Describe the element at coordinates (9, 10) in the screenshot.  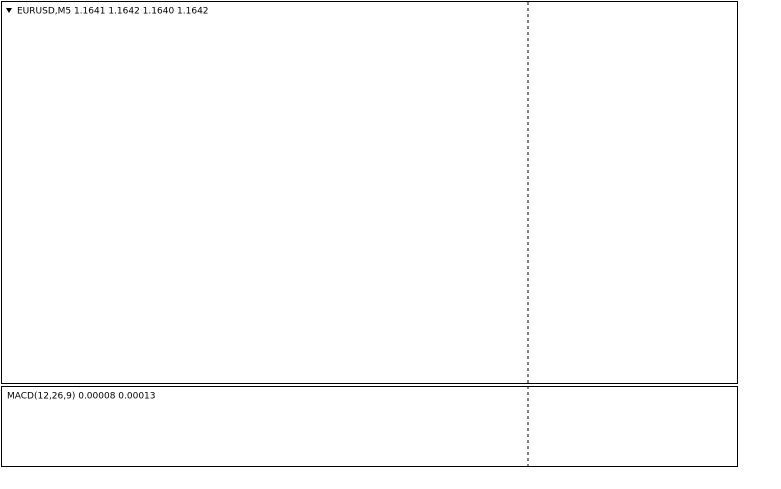
I see `collapse-icon` at that location.